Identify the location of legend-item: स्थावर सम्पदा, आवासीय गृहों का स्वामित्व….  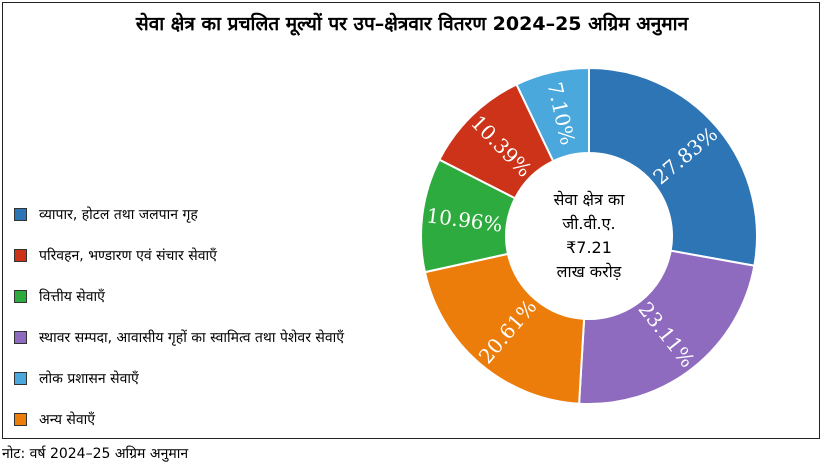
(179, 337).